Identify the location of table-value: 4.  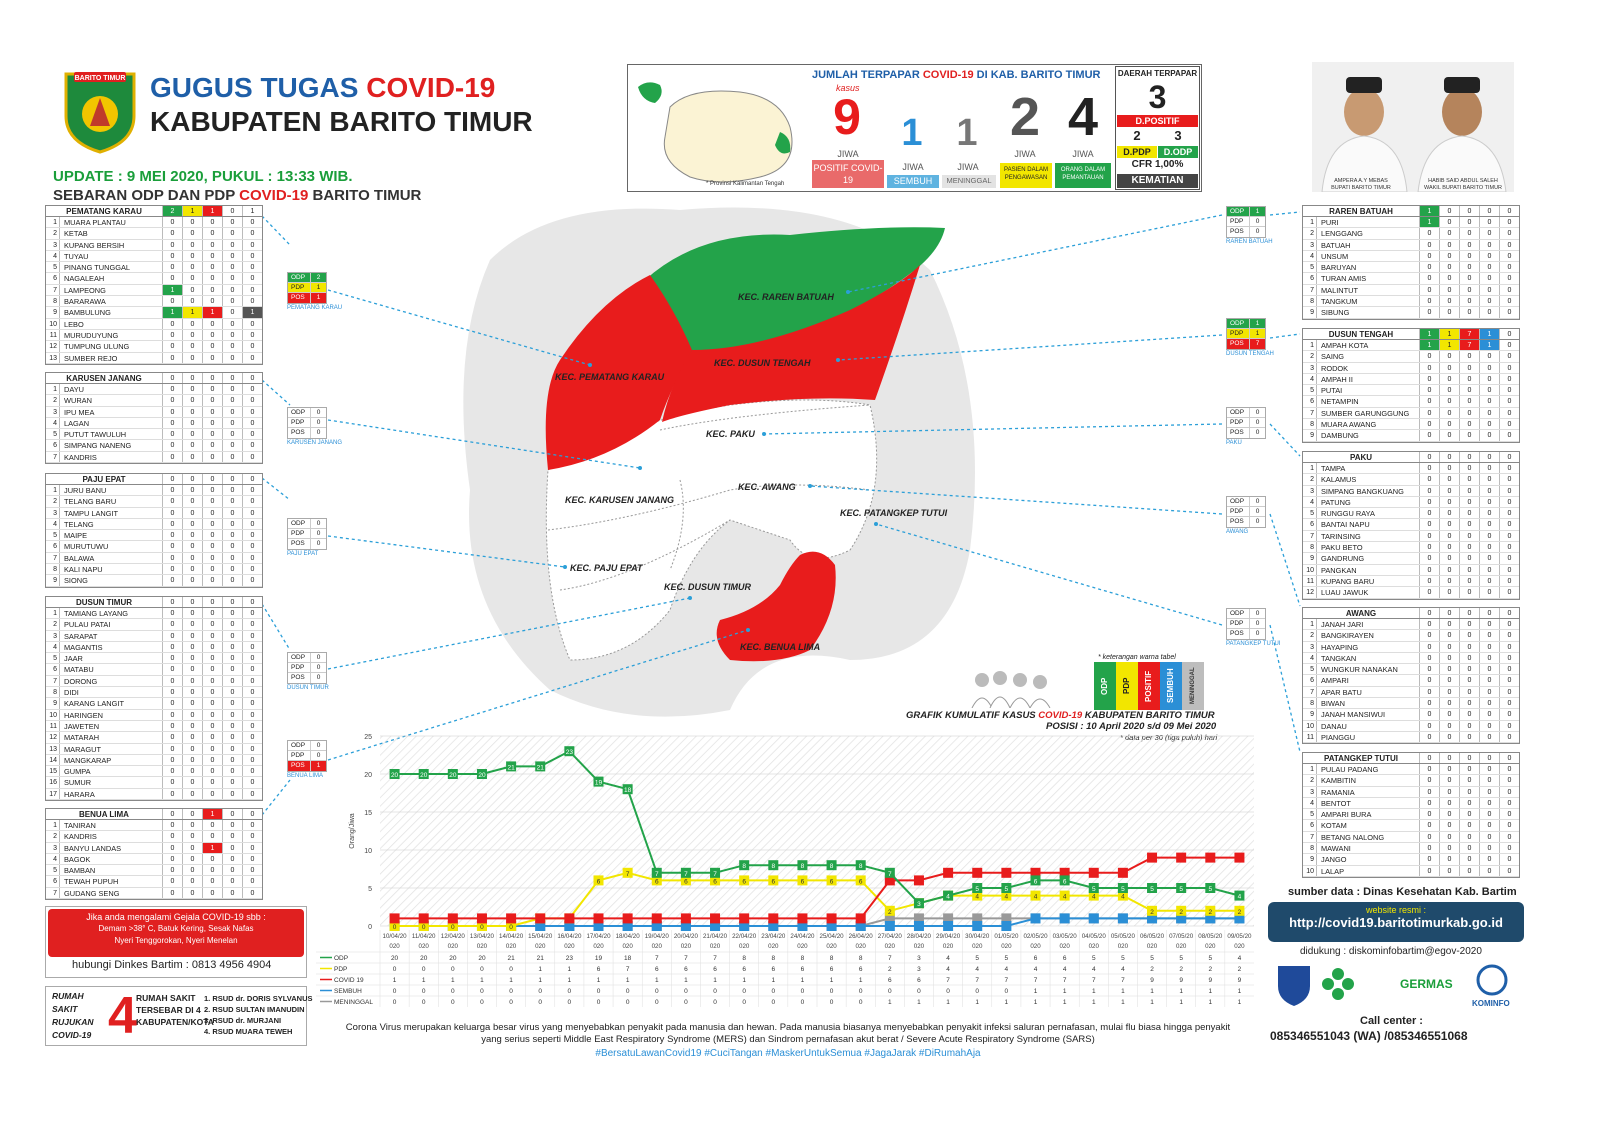
(1240, 958).